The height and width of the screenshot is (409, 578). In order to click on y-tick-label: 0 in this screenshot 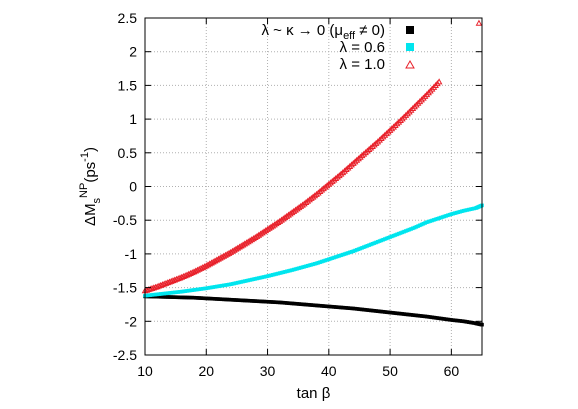, I will do `click(133, 187)`.